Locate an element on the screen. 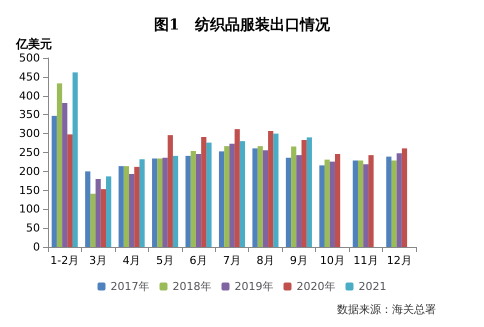 This screenshot has height=327, width=484. legend-label: 2018年 is located at coordinates (192, 286).